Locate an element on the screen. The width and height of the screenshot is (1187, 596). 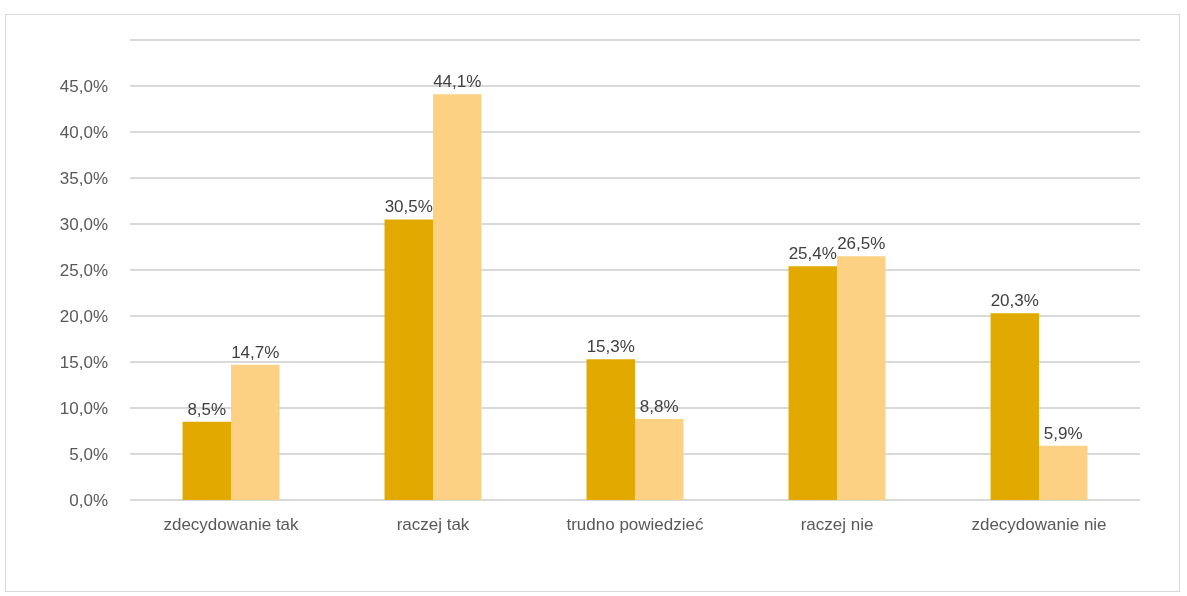
data-label: 30,5% is located at coordinates (408, 207).